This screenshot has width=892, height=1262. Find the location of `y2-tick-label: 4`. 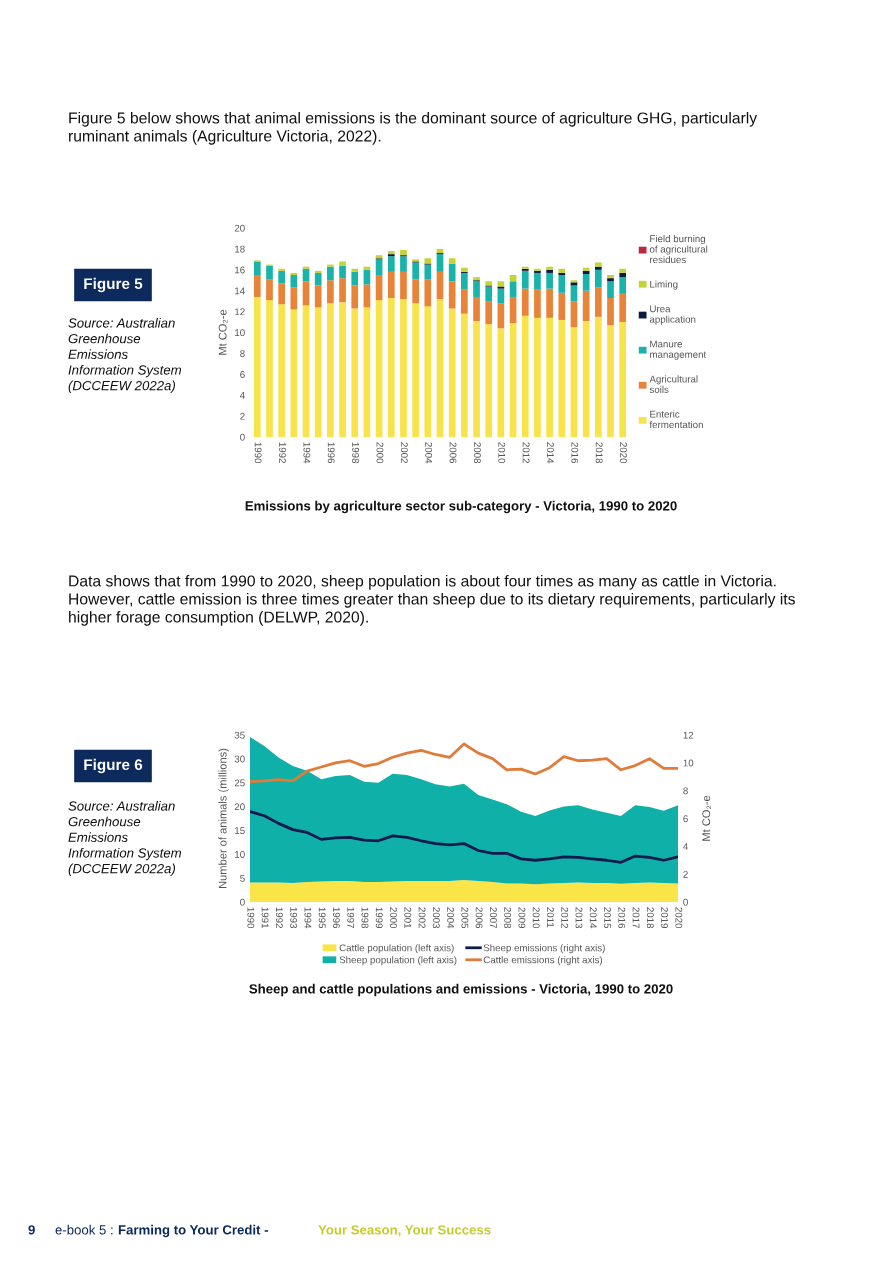

y2-tick-label: 4 is located at coordinates (685, 846).